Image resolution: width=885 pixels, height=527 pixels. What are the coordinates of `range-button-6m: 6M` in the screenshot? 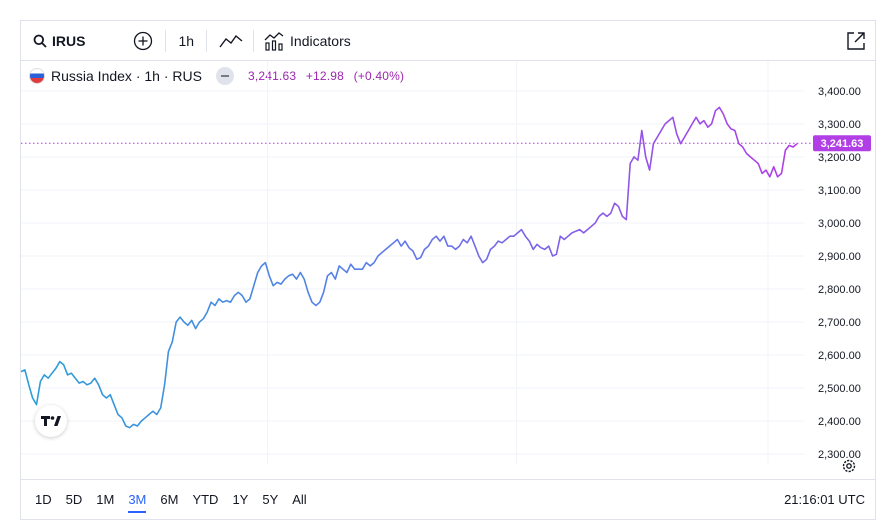 It's located at (169, 499).